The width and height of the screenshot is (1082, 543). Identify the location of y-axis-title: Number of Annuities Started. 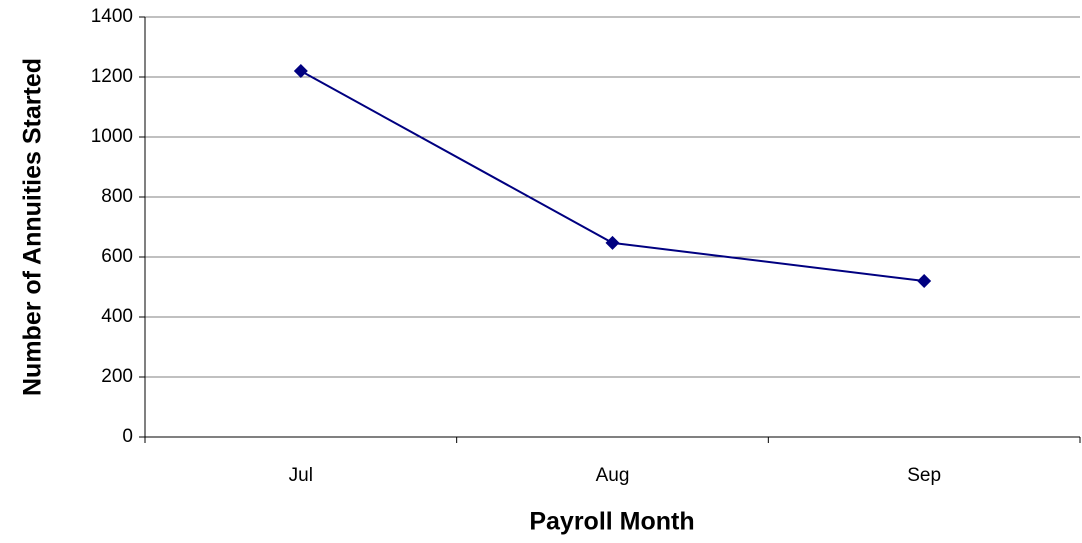
(33, 227).